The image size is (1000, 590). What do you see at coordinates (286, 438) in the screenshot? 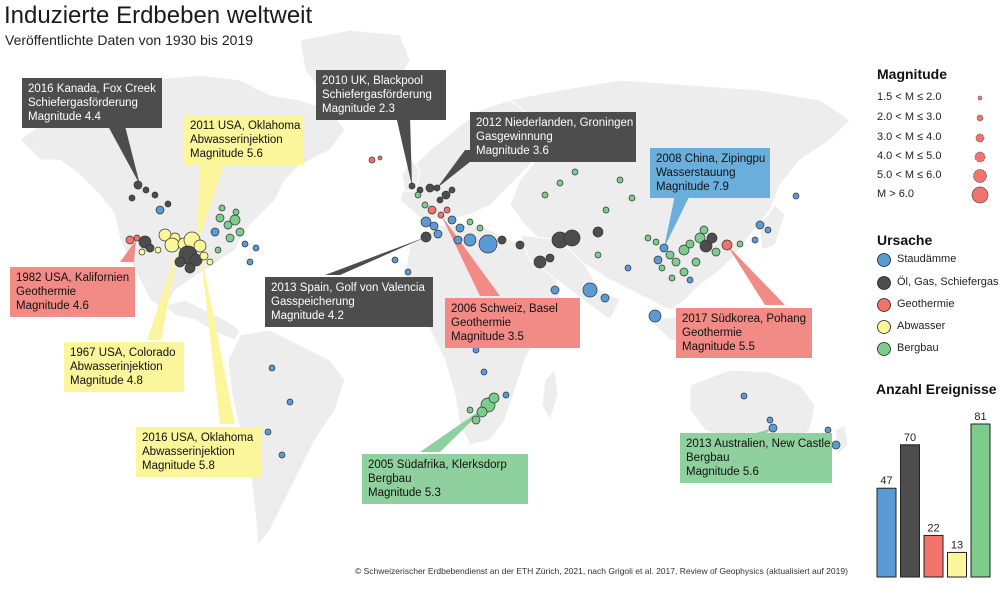
I see `continent-south-america` at bounding box center [286, 438].